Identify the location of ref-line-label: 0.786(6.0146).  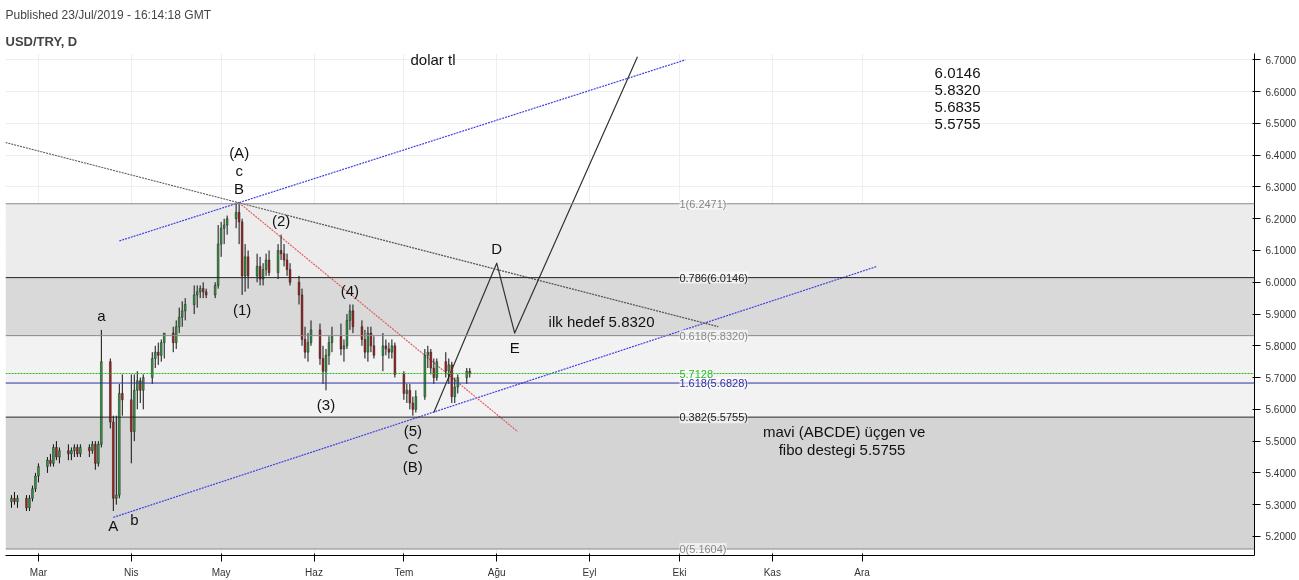
(713, 277).